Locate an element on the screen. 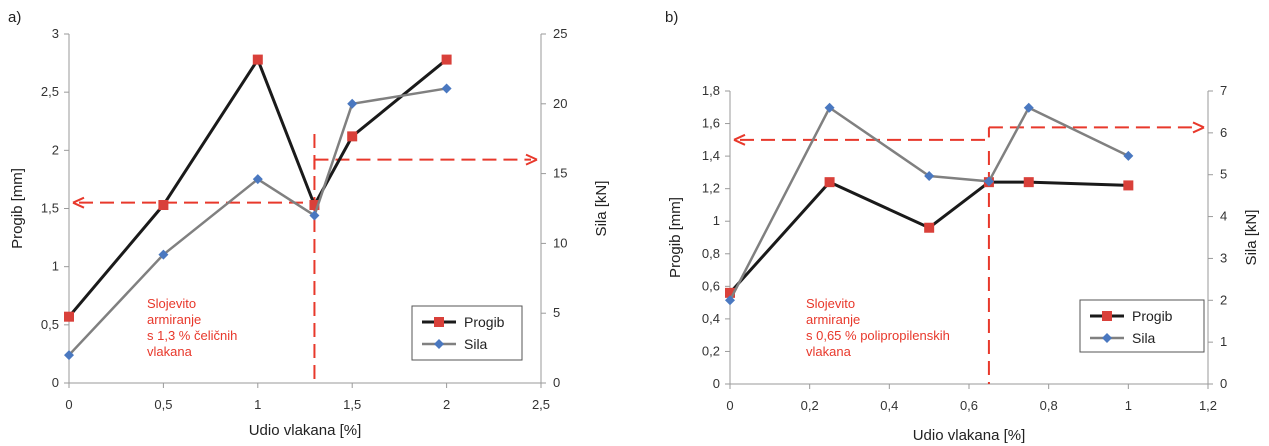 The width and height of the screenshot is (1269, 446). y-right-tick-label: 4 is located at coordinates (1223, 216).